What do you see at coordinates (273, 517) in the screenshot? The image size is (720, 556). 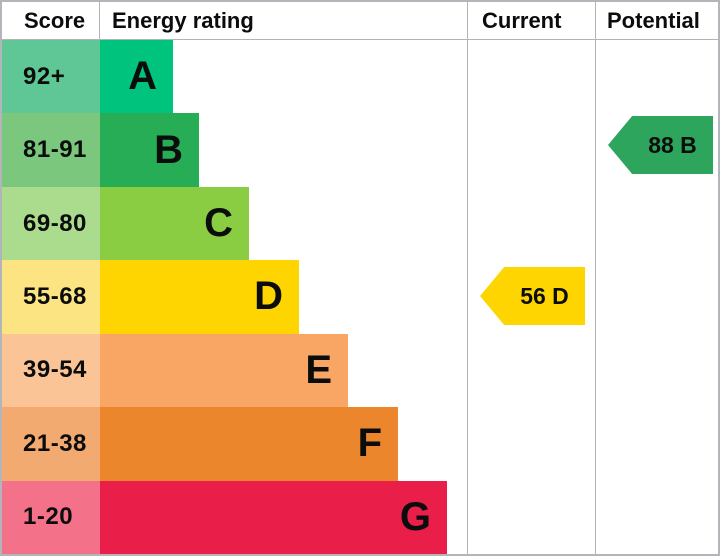 I see `rating-bar-g: G` at bounding box center [273, 517].